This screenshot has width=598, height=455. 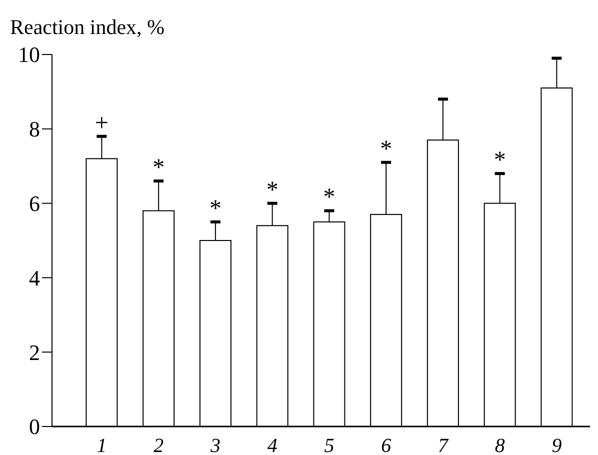 What do you see at coordinates (34, 203) in the screenshot?
I see `y-tick-label: 6` at bounding box center [34, 203].